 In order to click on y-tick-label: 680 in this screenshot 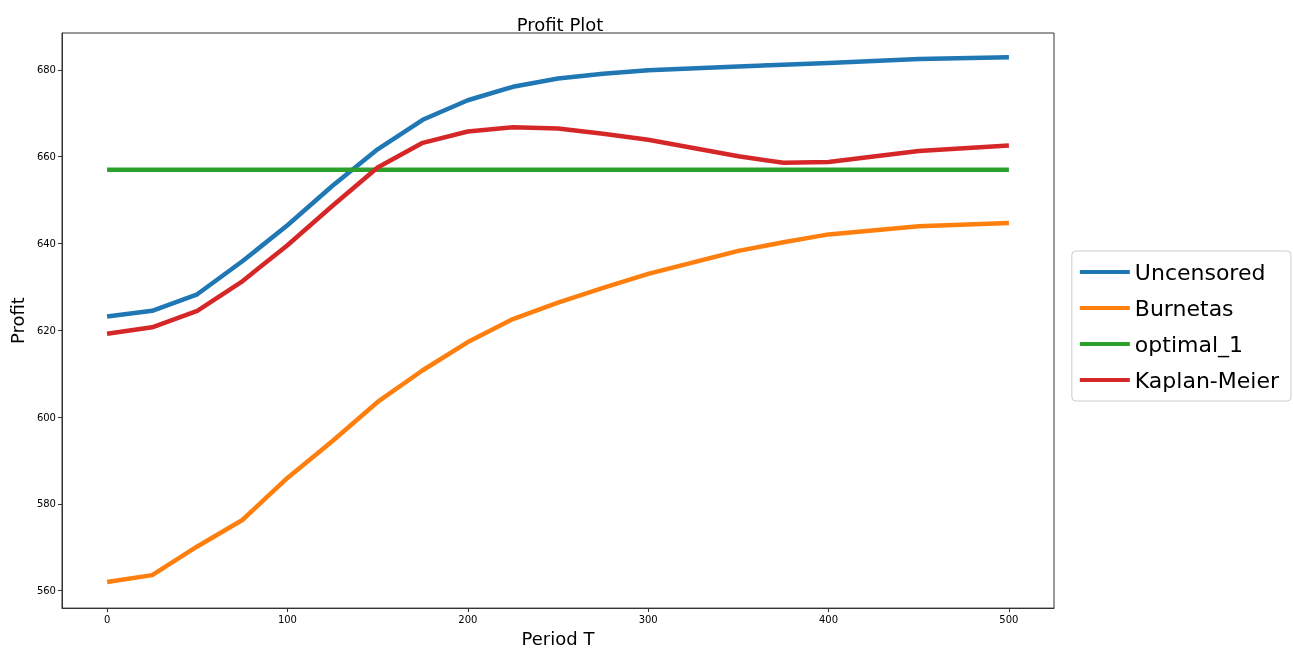, I will do `click(46, 70)`.